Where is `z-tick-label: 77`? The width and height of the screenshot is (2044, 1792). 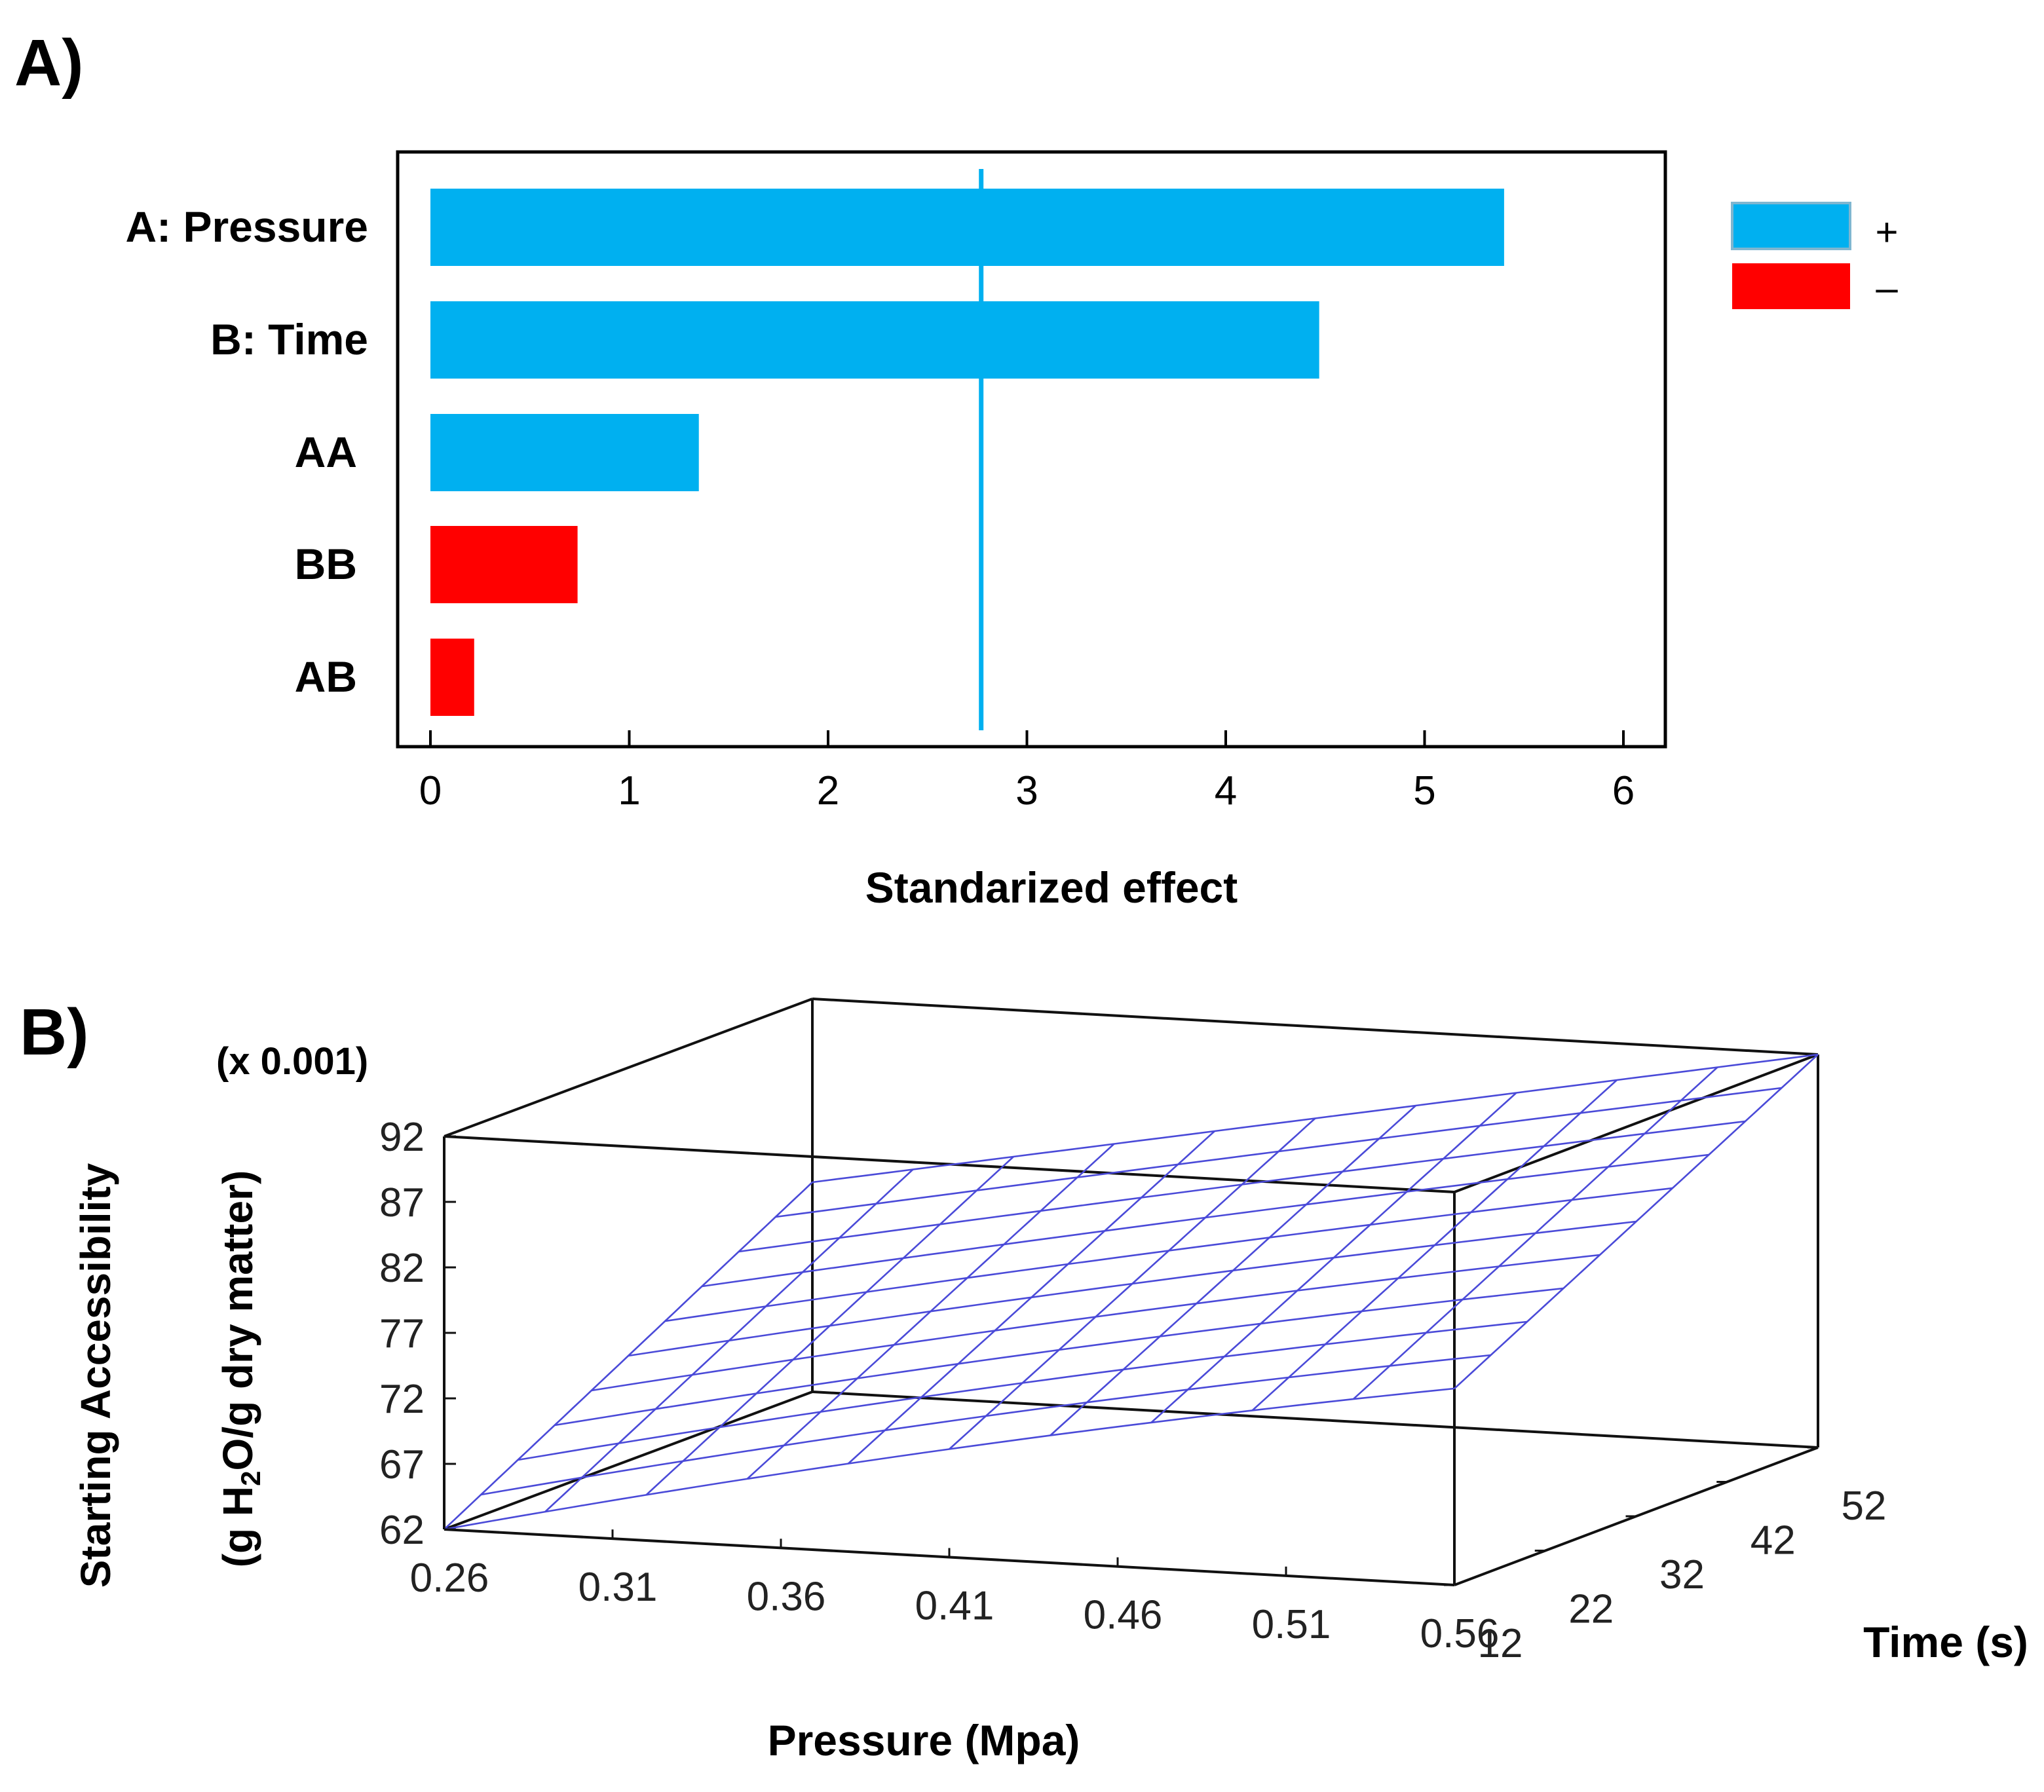
z-tick-label: 77 is located at coordinates (402, 1333).